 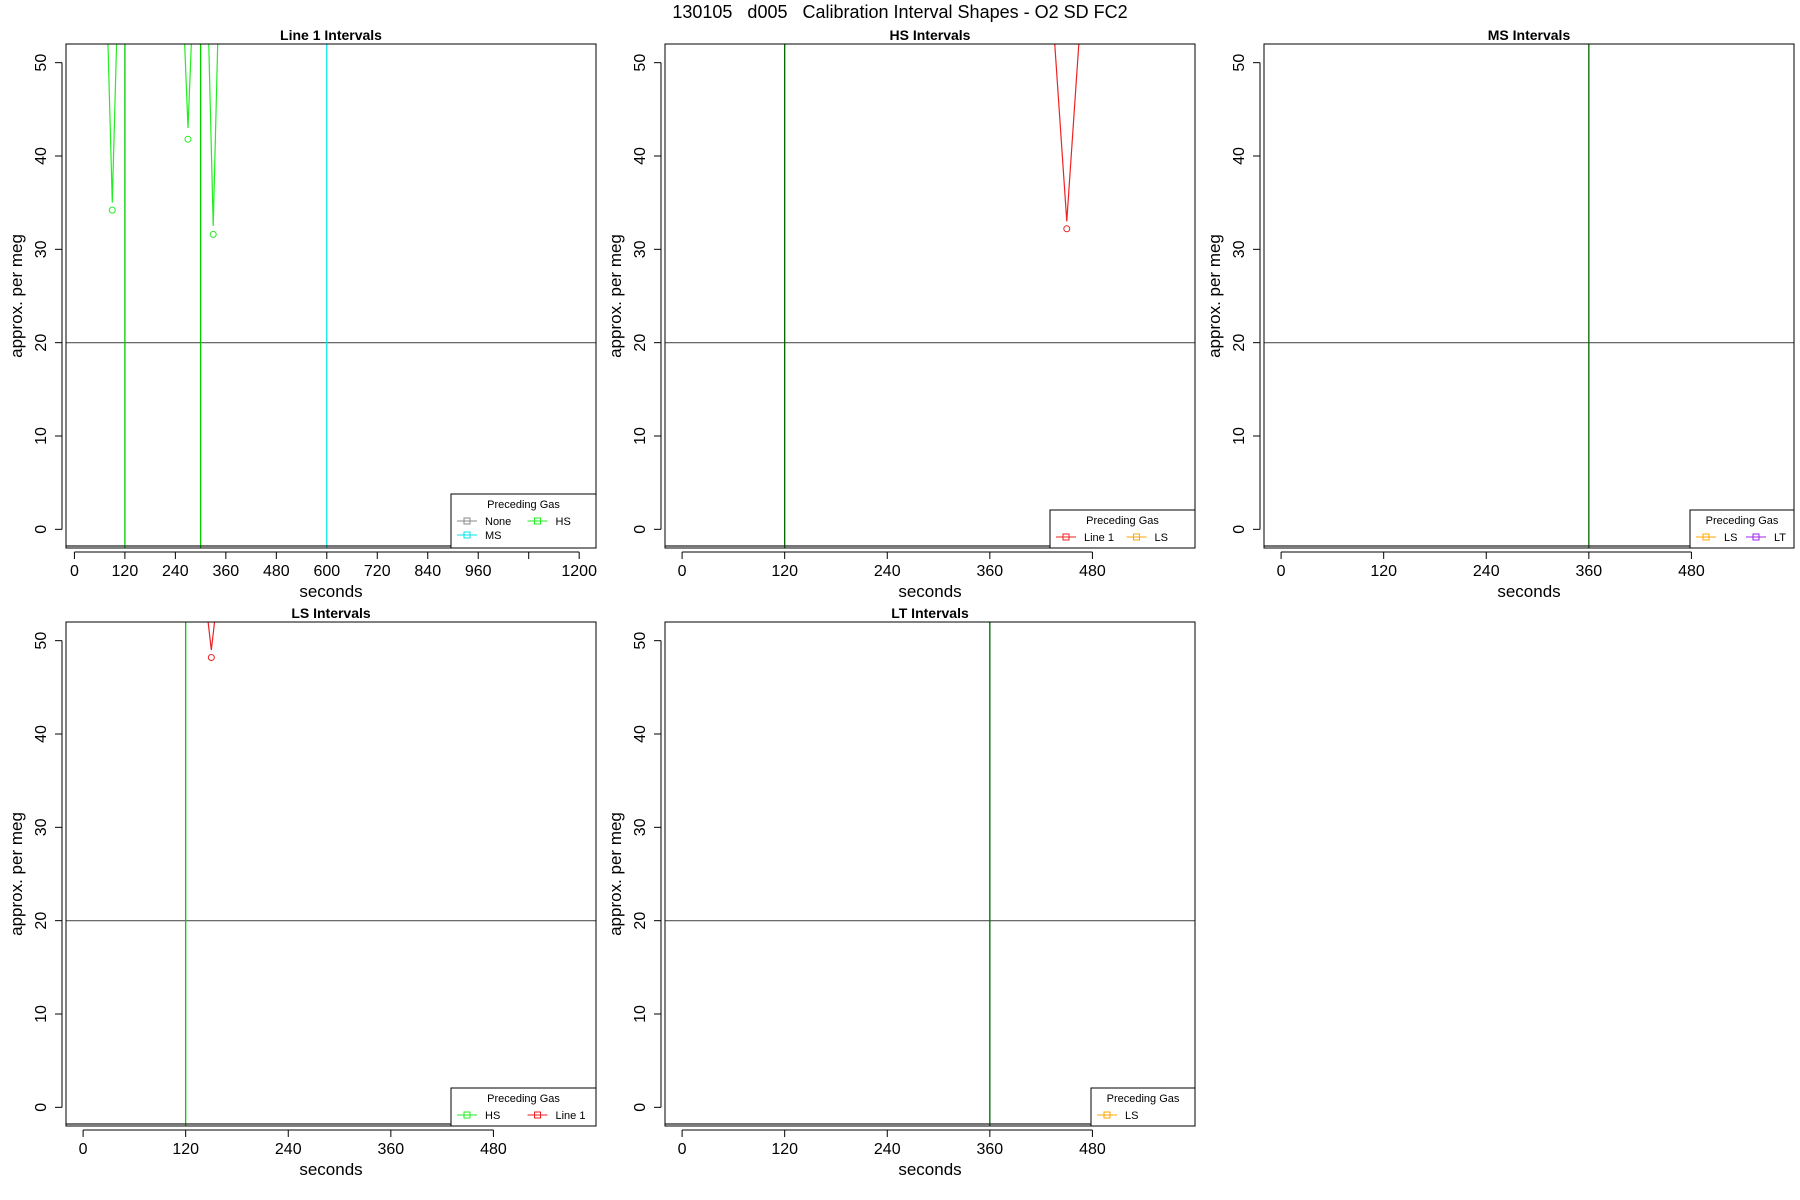 What do you see at coordinates (1529, 35) in the screenshot?
I see `panel-title: MS Intervals` at bounding box center [1529, 35].